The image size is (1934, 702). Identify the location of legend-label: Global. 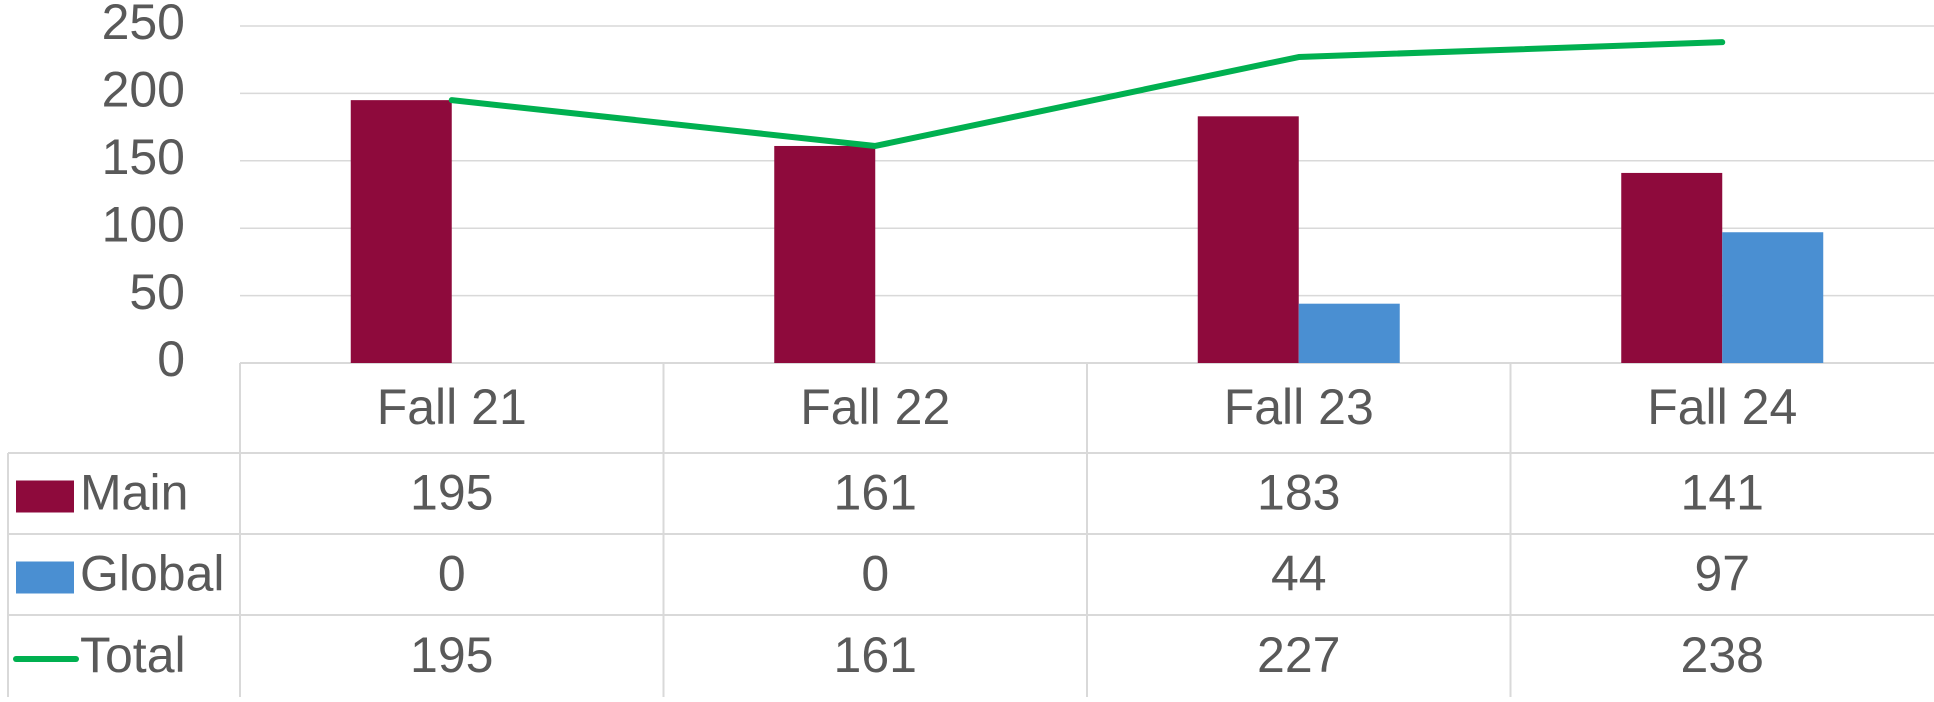
(152, 574).